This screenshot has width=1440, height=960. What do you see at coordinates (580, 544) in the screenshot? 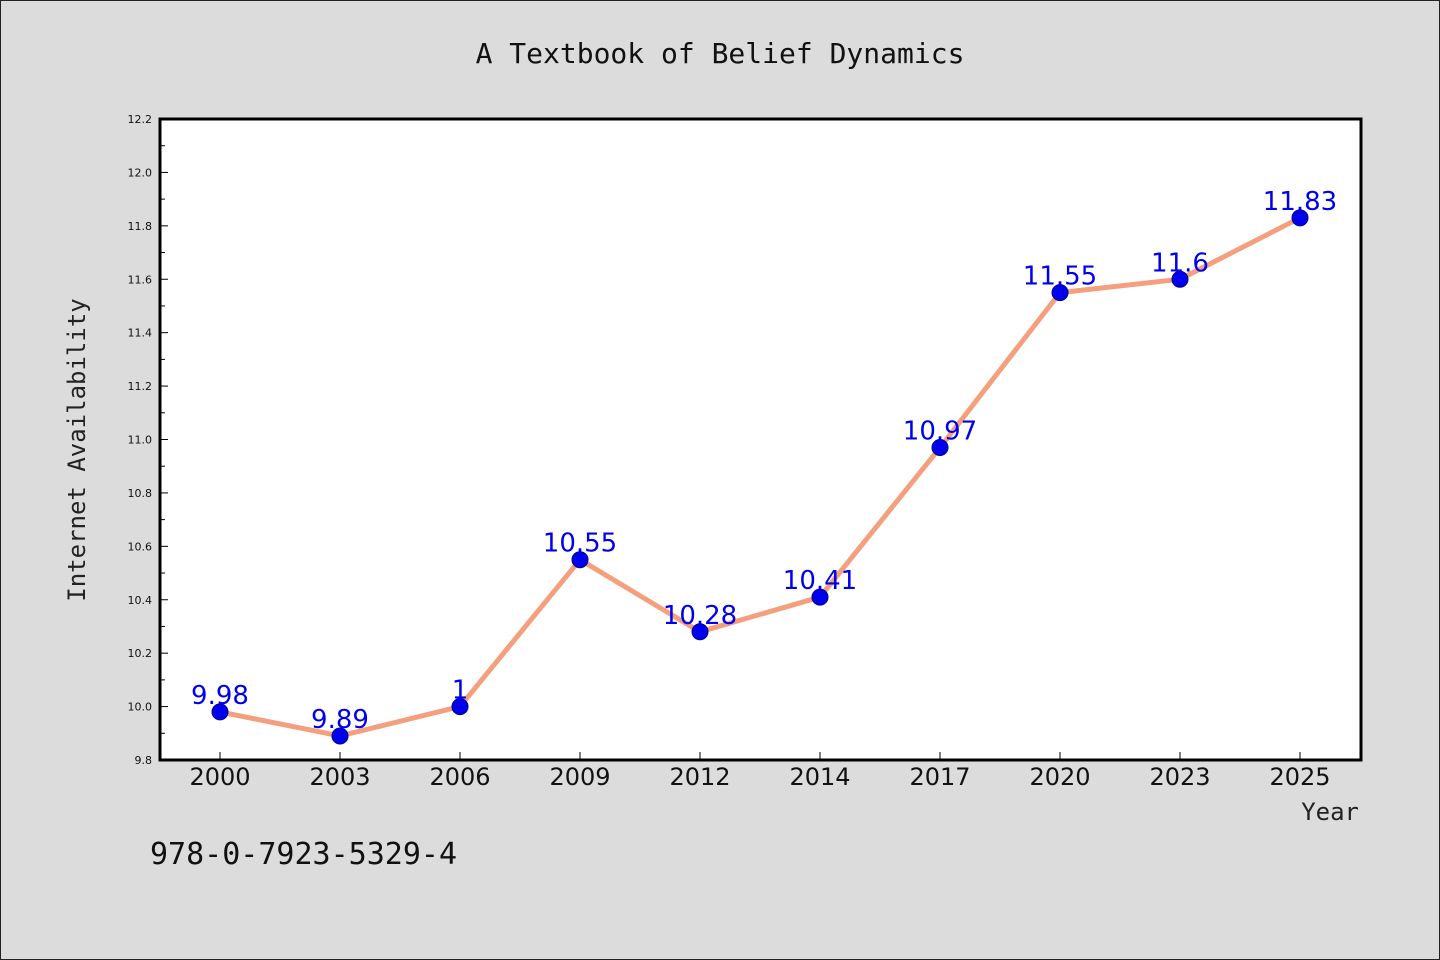
I see `data-label: 10.55` at bounding box center [580, 544].